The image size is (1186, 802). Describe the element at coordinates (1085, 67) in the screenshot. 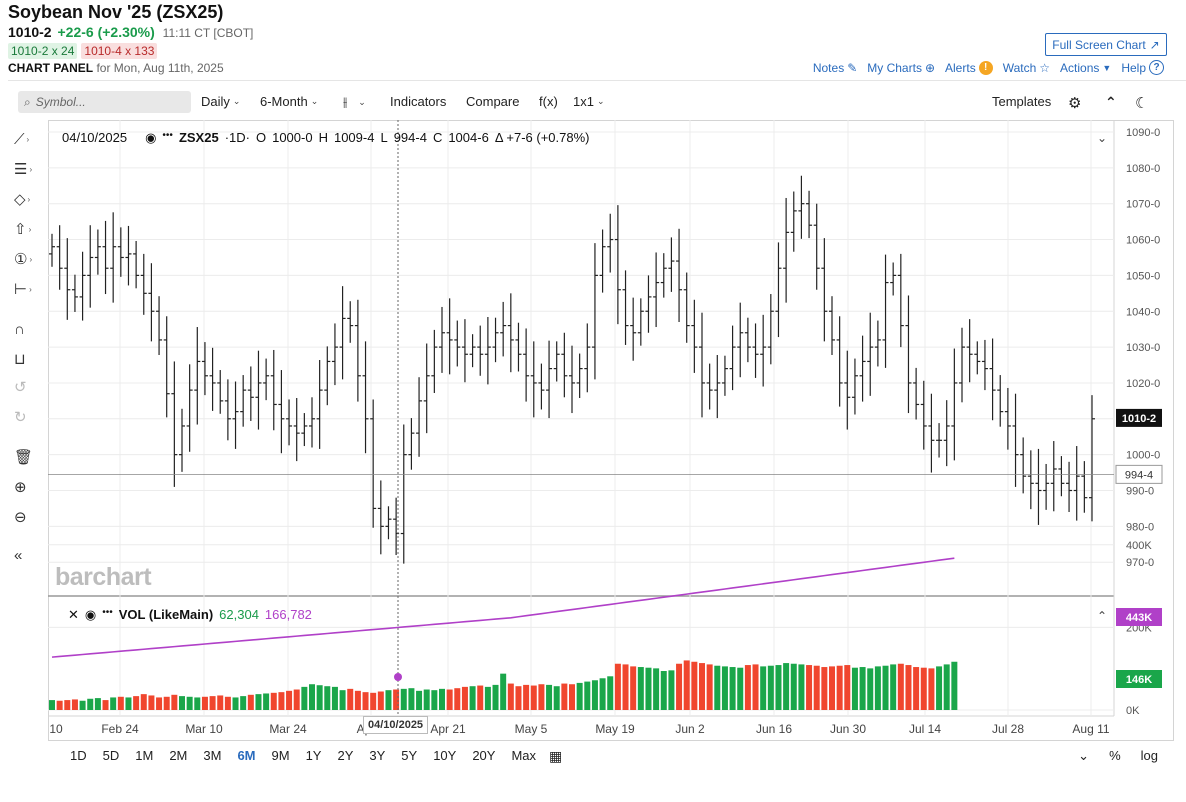

I see `actions-menu: Actions ▼` at that location.